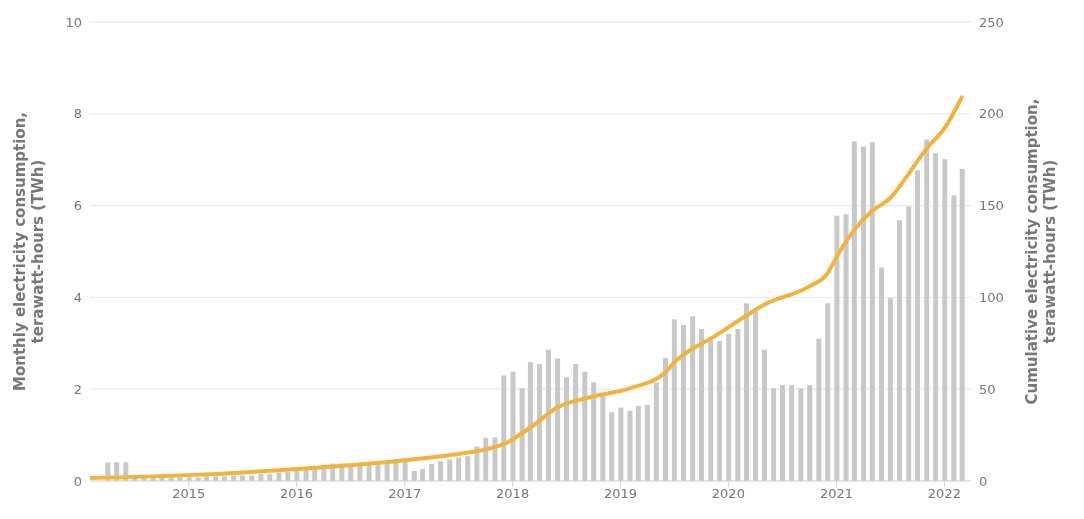  Describe the element at coordinates (991, 114) in the screenshot. I see `y2-tick-label: 200` at that location.